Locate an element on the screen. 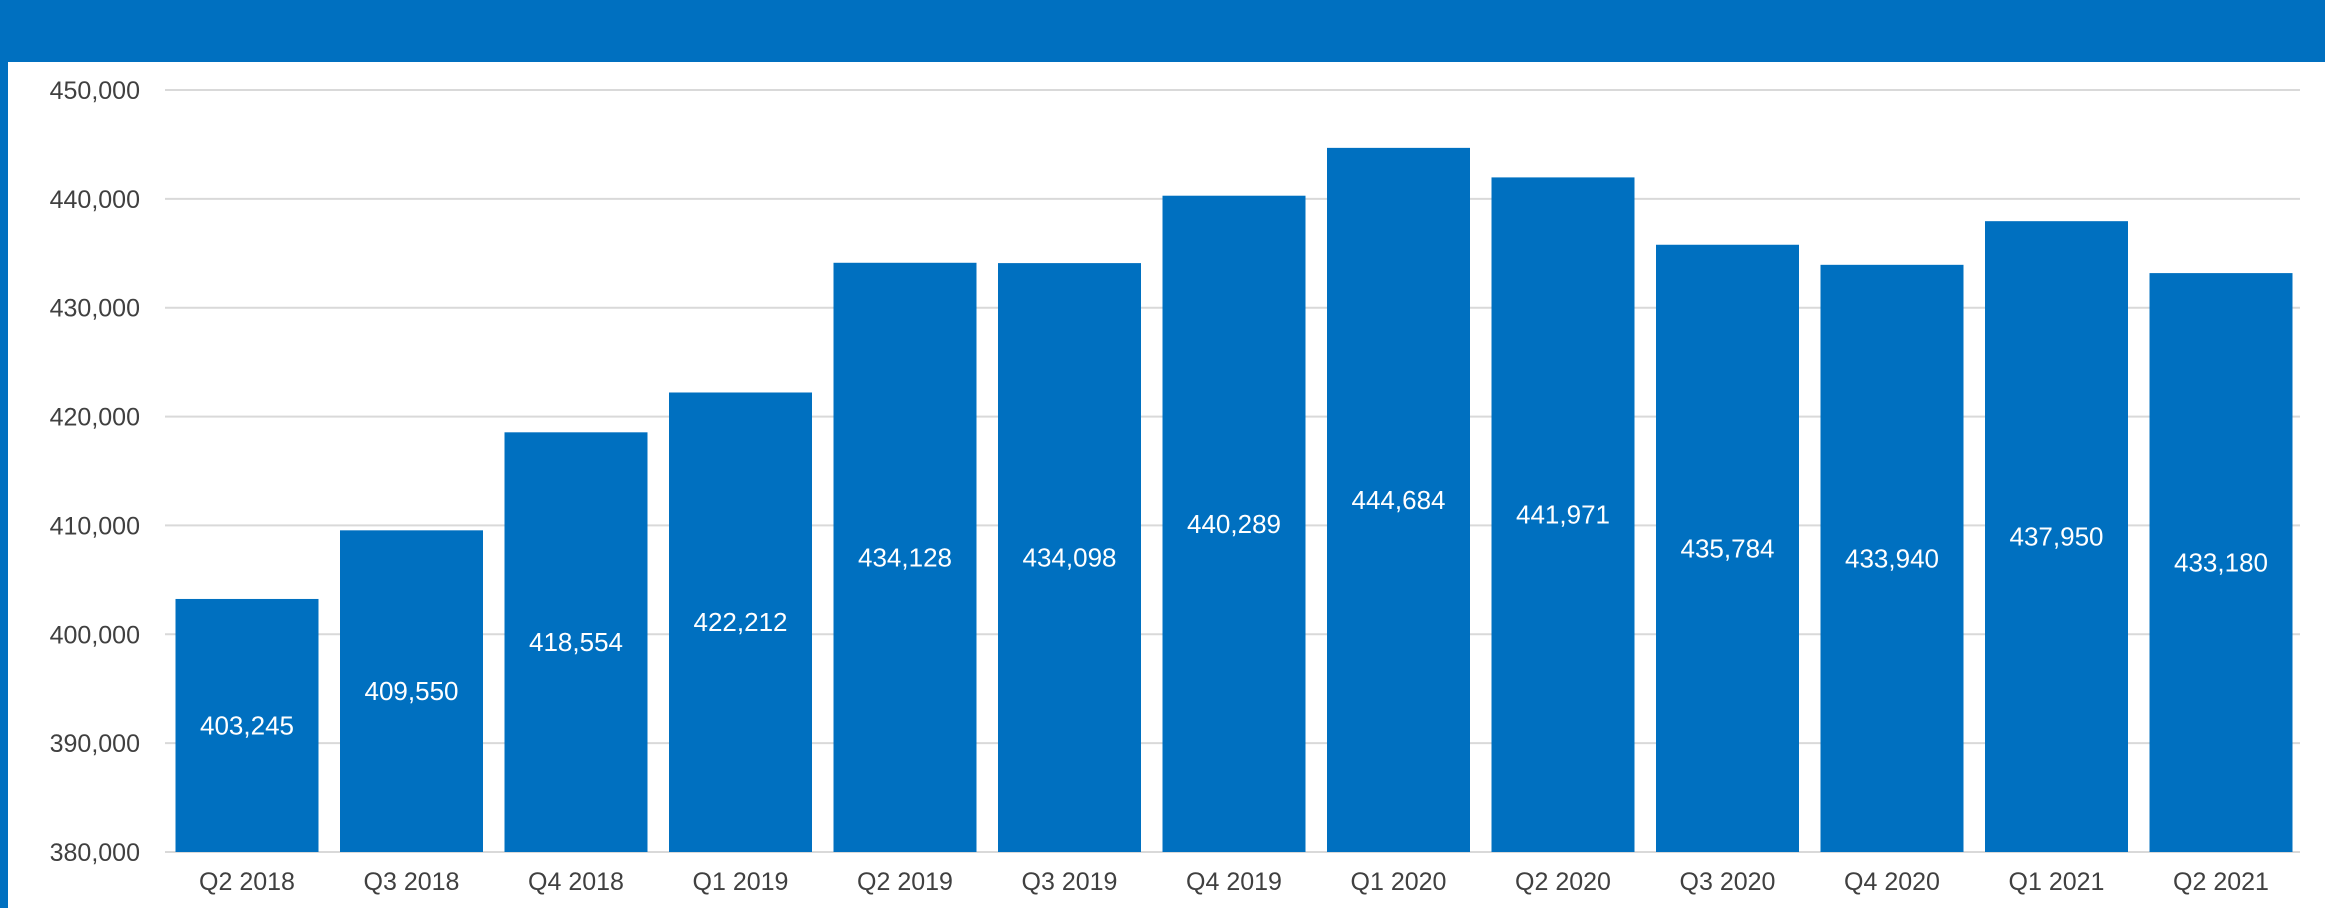 Image resolution: width=2325 pixels, height=908 pixels. data-label: 437,950 is located at coordinates (2057, 537).